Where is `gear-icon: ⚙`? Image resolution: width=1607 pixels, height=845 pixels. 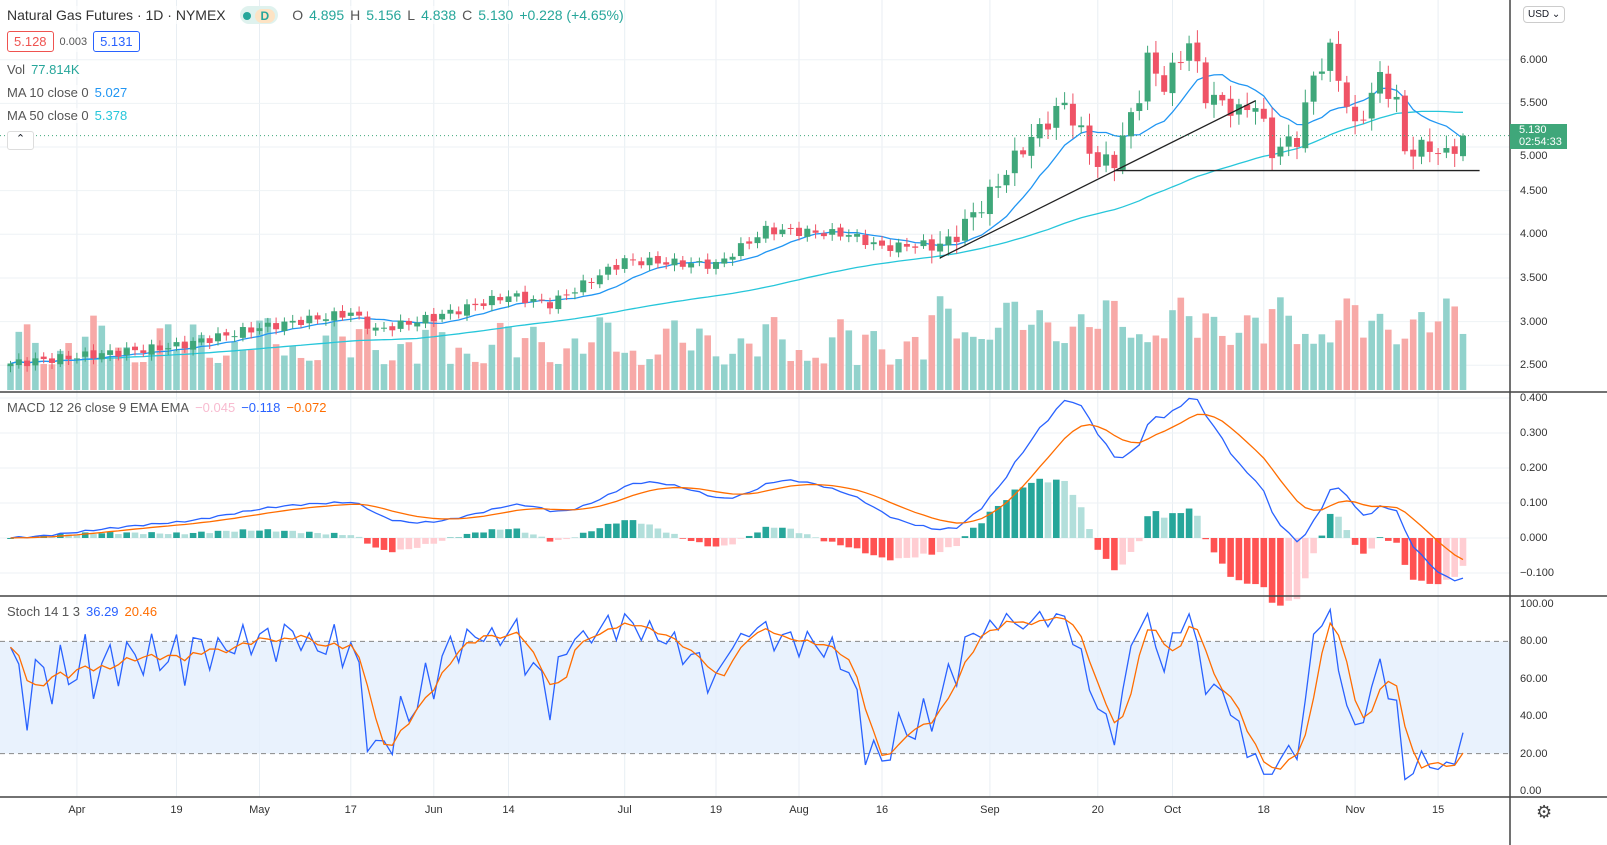
gear-icon: ⚙ is located at coordinates (1544, 812).